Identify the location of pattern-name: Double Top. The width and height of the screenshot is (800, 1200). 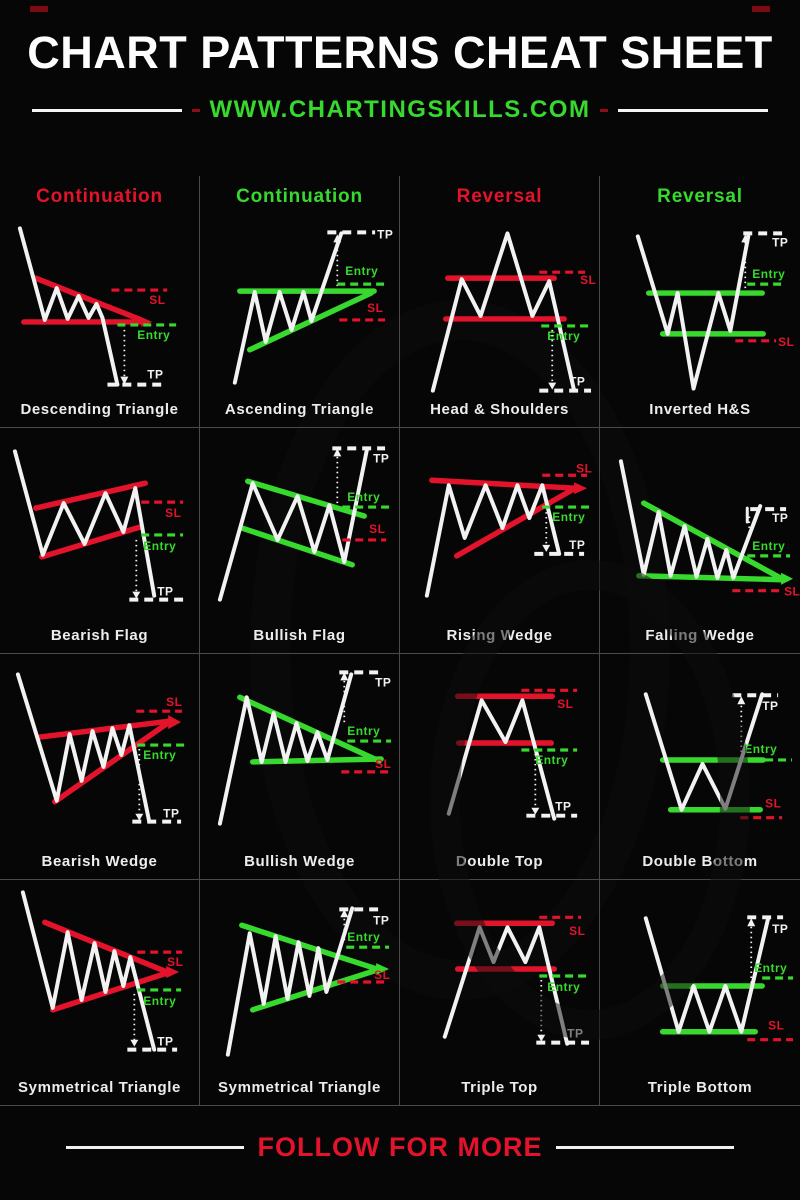
(499, 861).